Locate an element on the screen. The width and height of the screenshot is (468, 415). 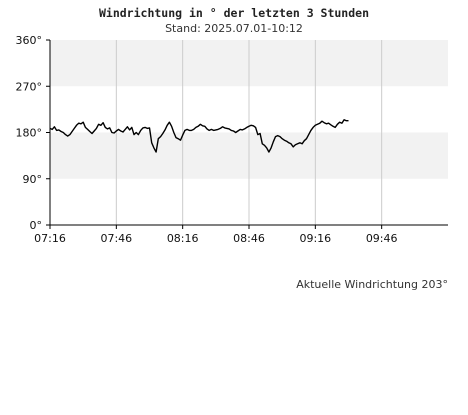
current-wind-direction: Aktuelle Windrichtung 203° is located at coordinates (372, 284).